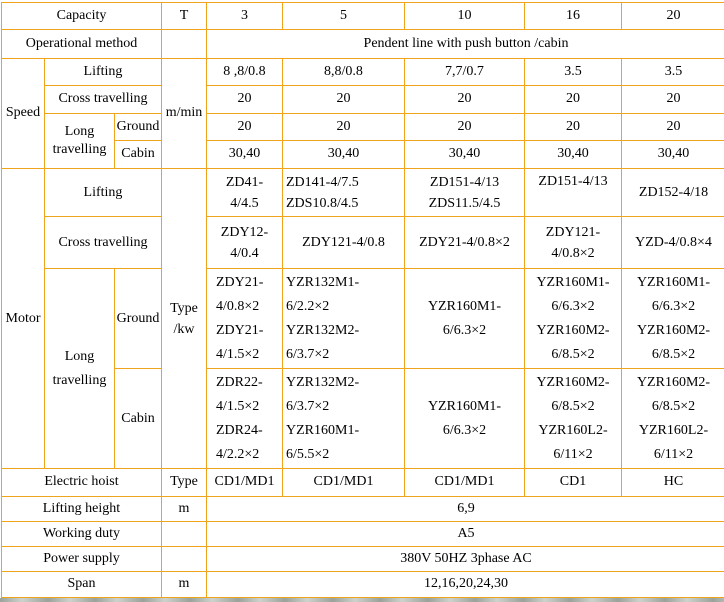 The image size is (724, 602). I want to click on motor-cross-value-cell: YZD-4/0.8×4, so click(673, 243).